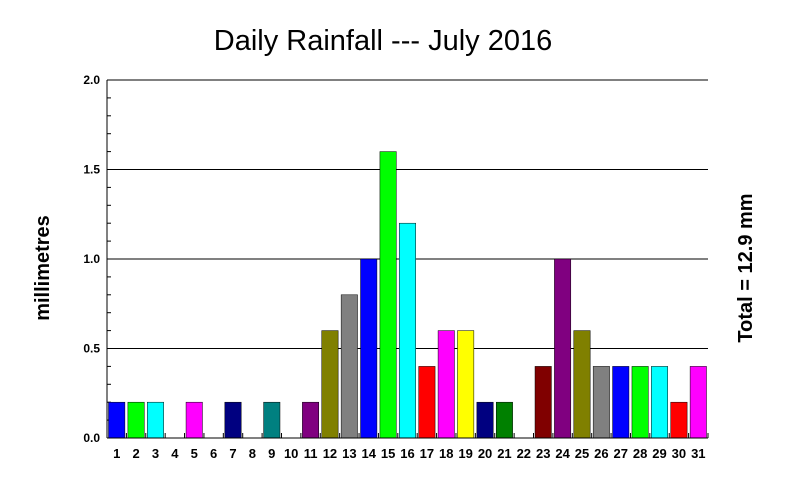 This screenshot has width=792, height=491. I want to click on chart-title: Daily Rainfall --- July 2016, so click(383, 41).